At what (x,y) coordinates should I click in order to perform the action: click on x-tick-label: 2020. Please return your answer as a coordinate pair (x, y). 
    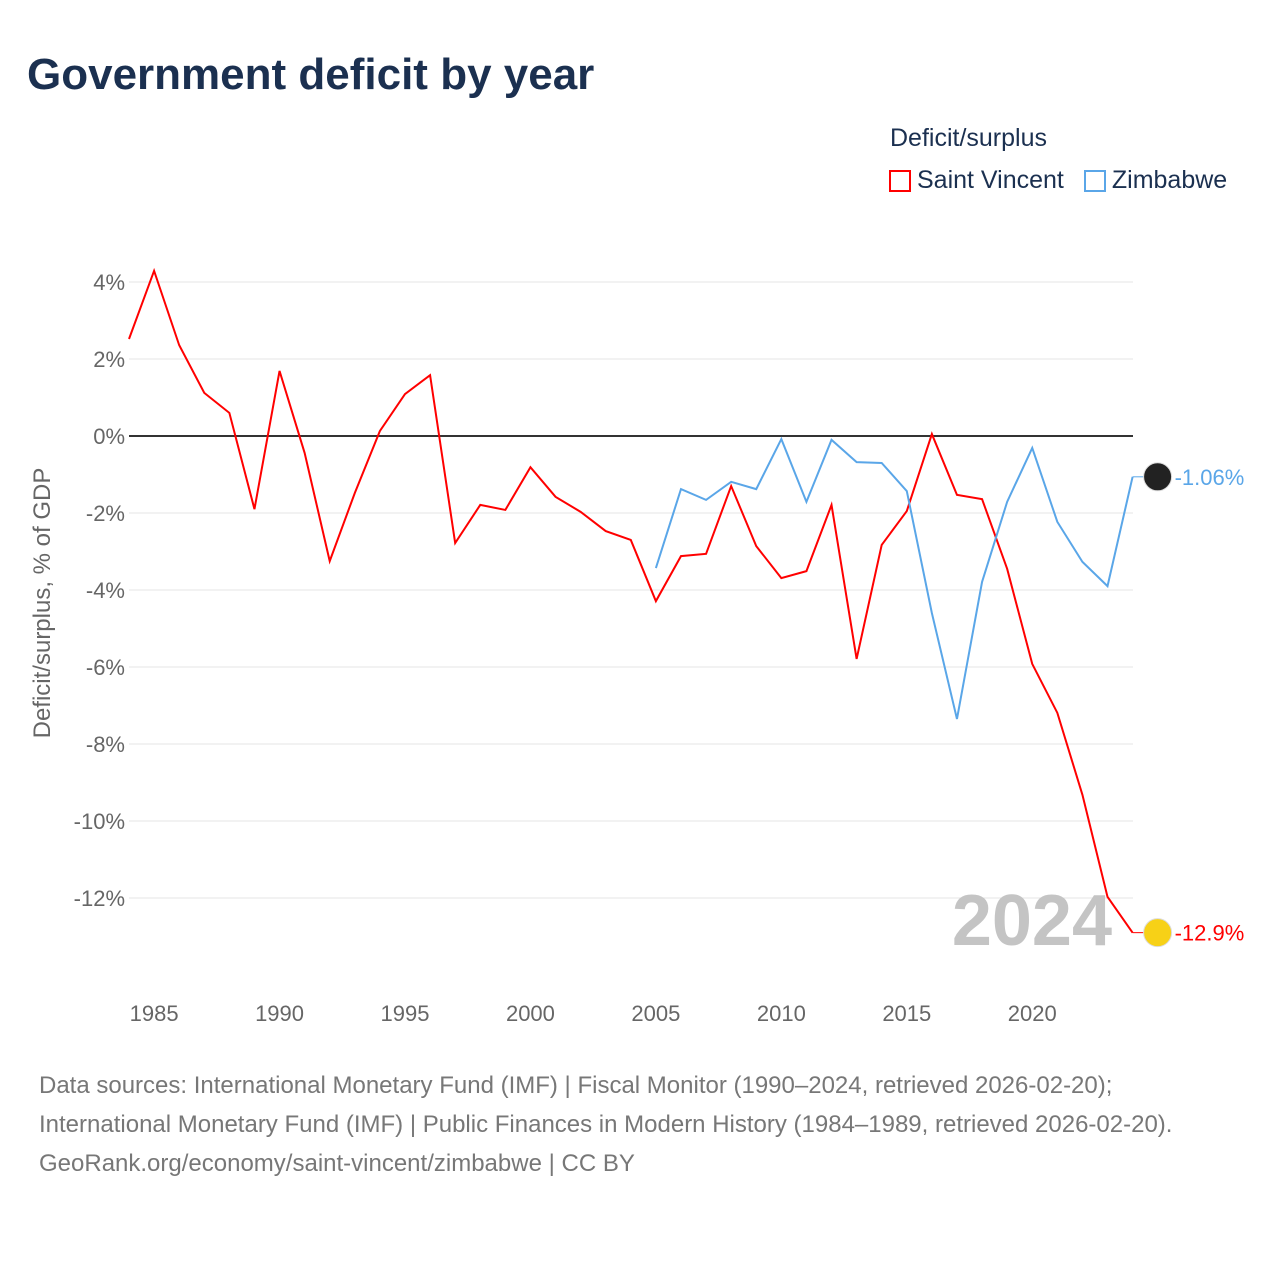
    Looking at the image, I should click on (1032, 1013).